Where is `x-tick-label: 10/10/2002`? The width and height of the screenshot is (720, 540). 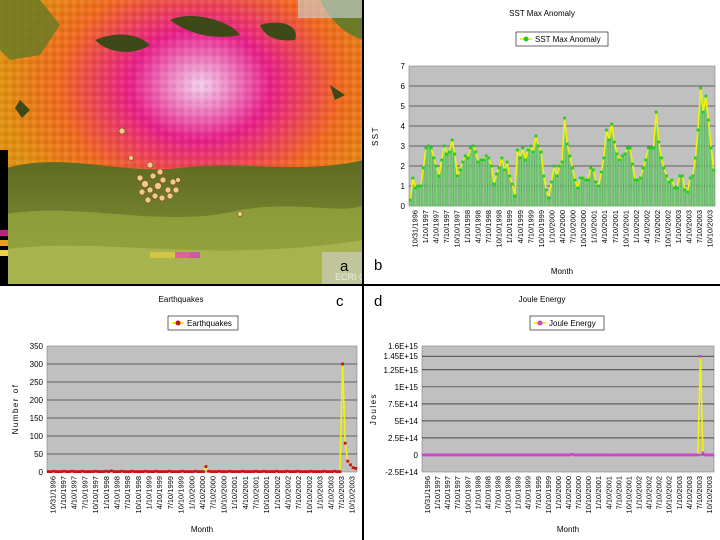 x-tick-label: 10/10/2002 is located at coordinates (669, 495).